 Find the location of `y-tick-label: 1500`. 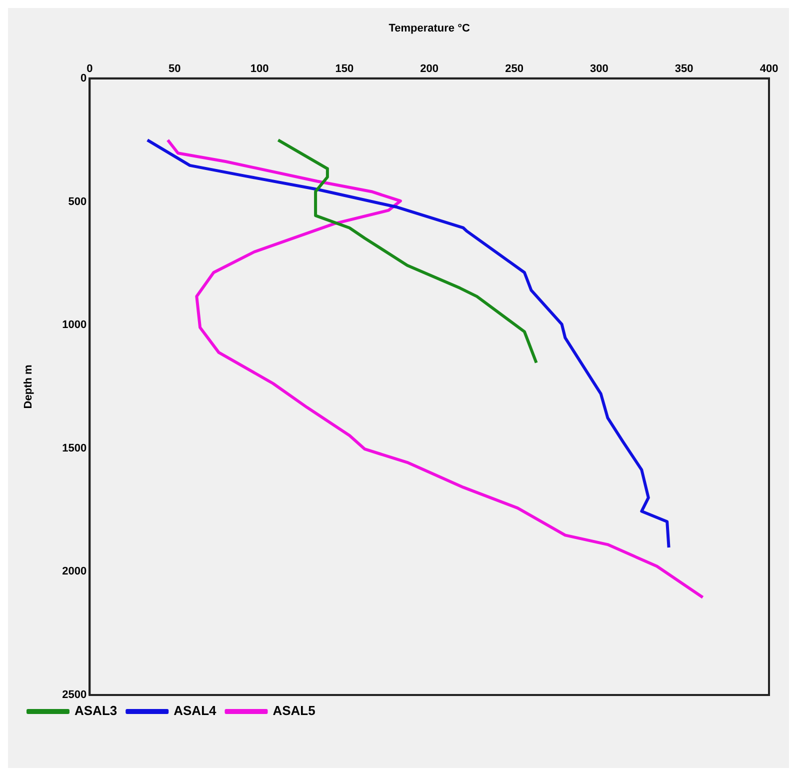

y-tick-label: 1500 is located at coordinates (74, 448).